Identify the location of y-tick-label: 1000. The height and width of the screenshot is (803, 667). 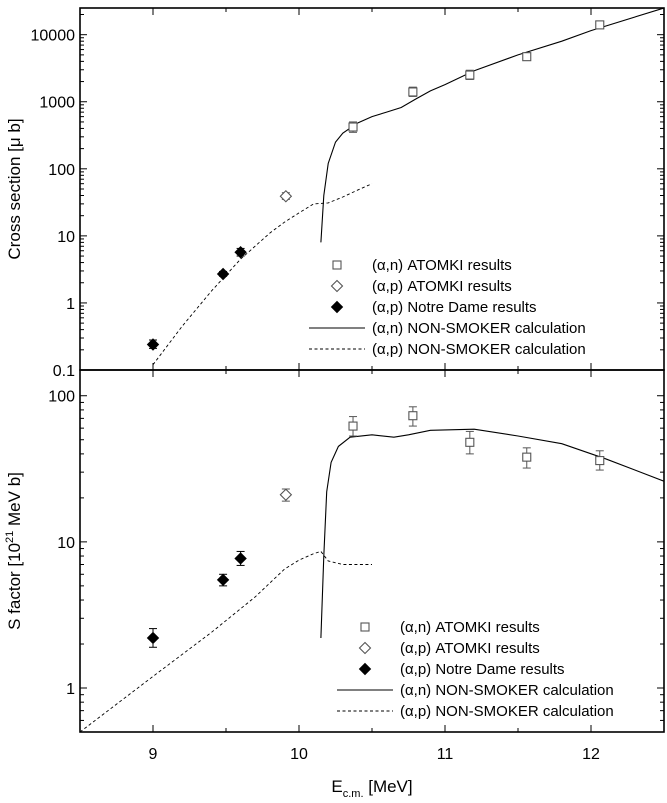
(57, 103).